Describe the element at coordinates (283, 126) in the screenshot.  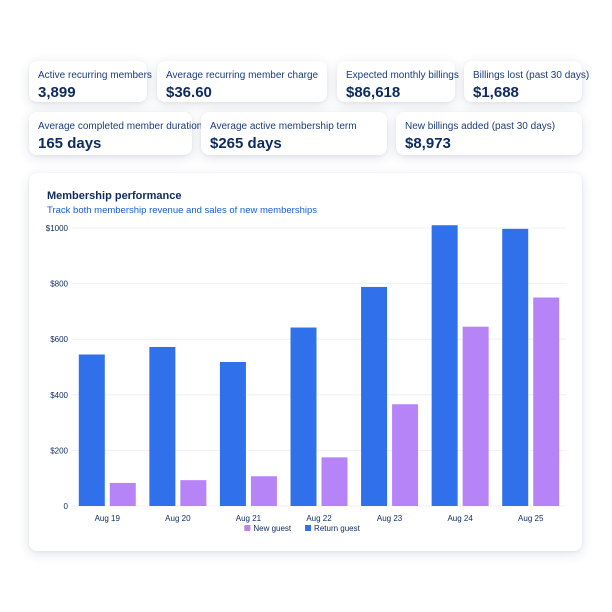
I see `stat-label: Average active membership term` at that location.